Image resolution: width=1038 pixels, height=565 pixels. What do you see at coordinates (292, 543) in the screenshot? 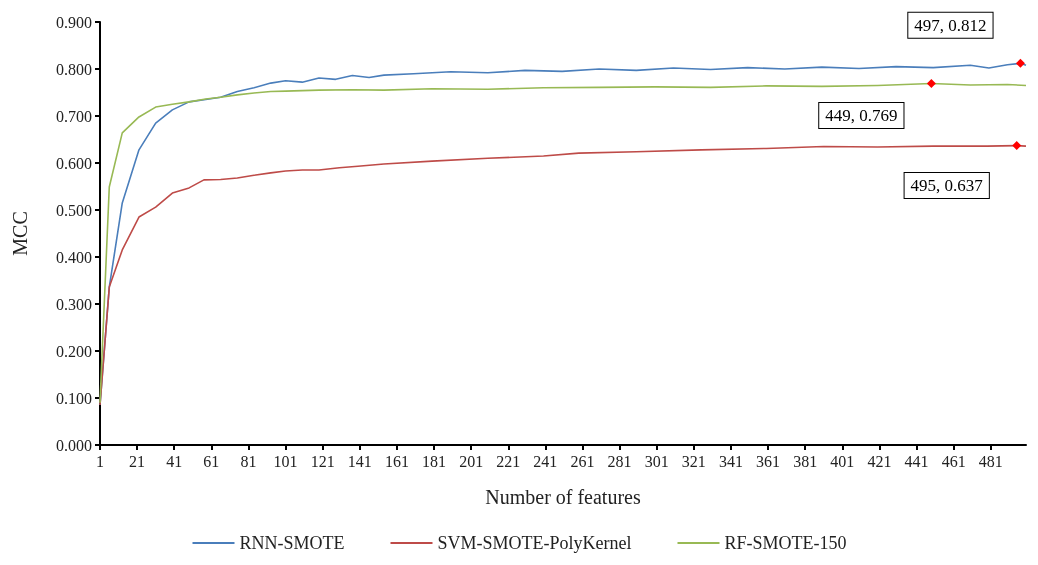
I see `legend-label: RNN-SMOTE` at bounding box center [292, 543].